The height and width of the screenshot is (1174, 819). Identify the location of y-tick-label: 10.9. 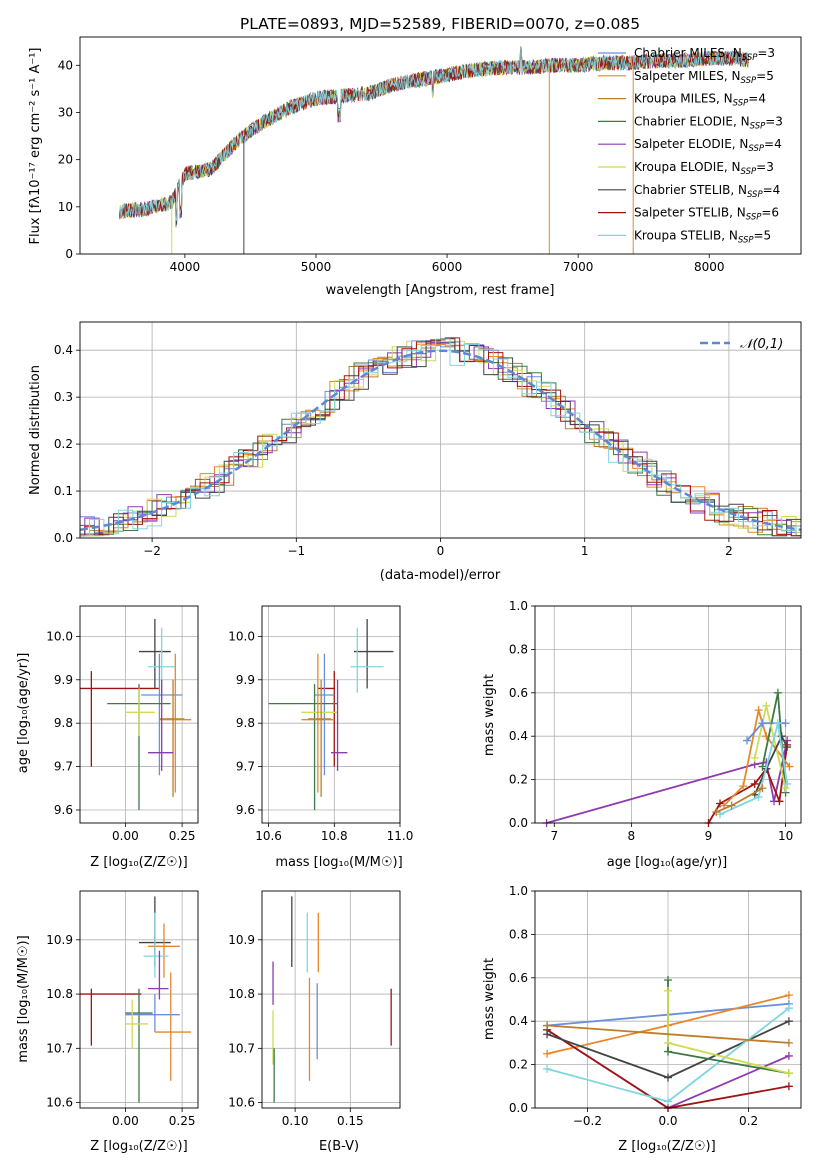
(59, 940).